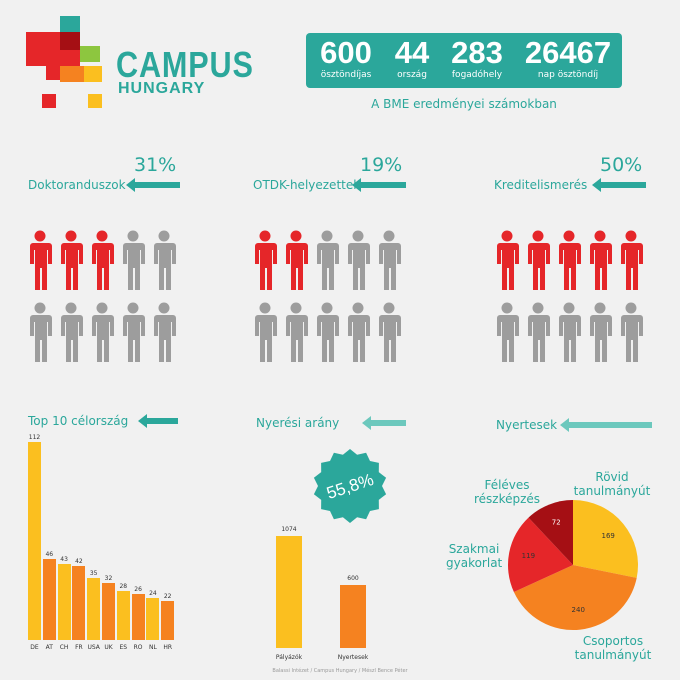  Describe the element at coordinates (78, 421) in the screenshot. I see `top10-label: Top 10 célország` at that location.